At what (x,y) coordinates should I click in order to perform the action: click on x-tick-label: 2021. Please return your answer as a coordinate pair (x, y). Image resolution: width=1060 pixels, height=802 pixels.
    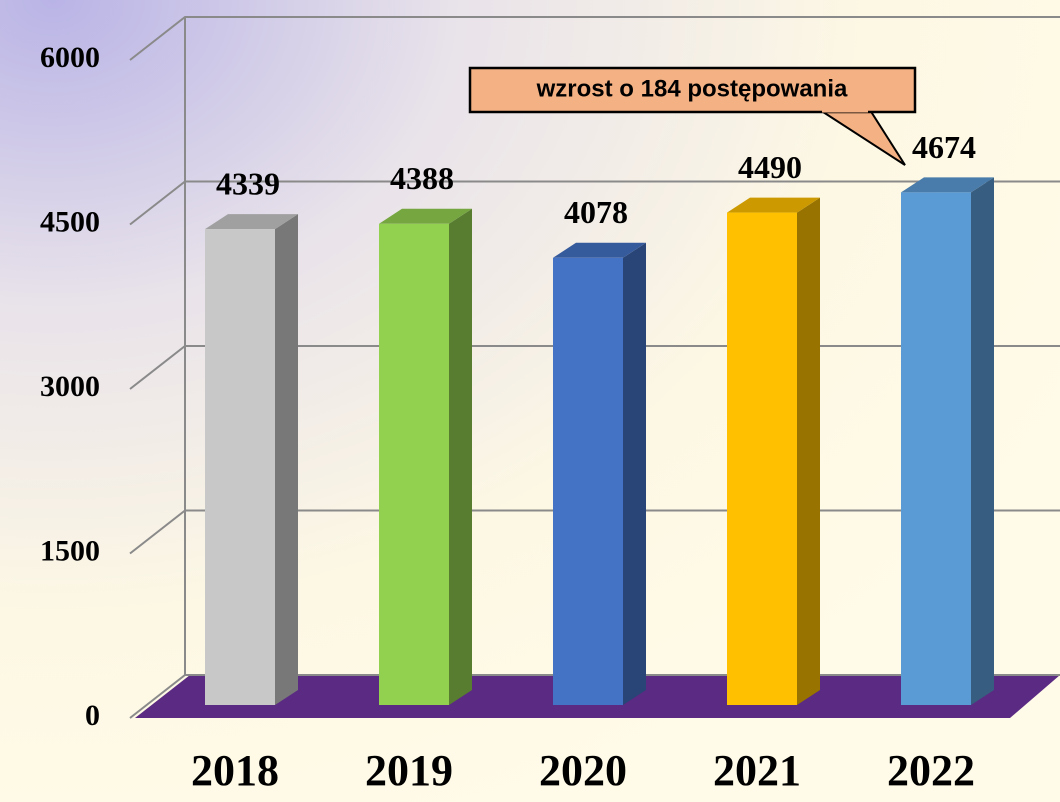
    Looking at the image, I should click on (757, 770).